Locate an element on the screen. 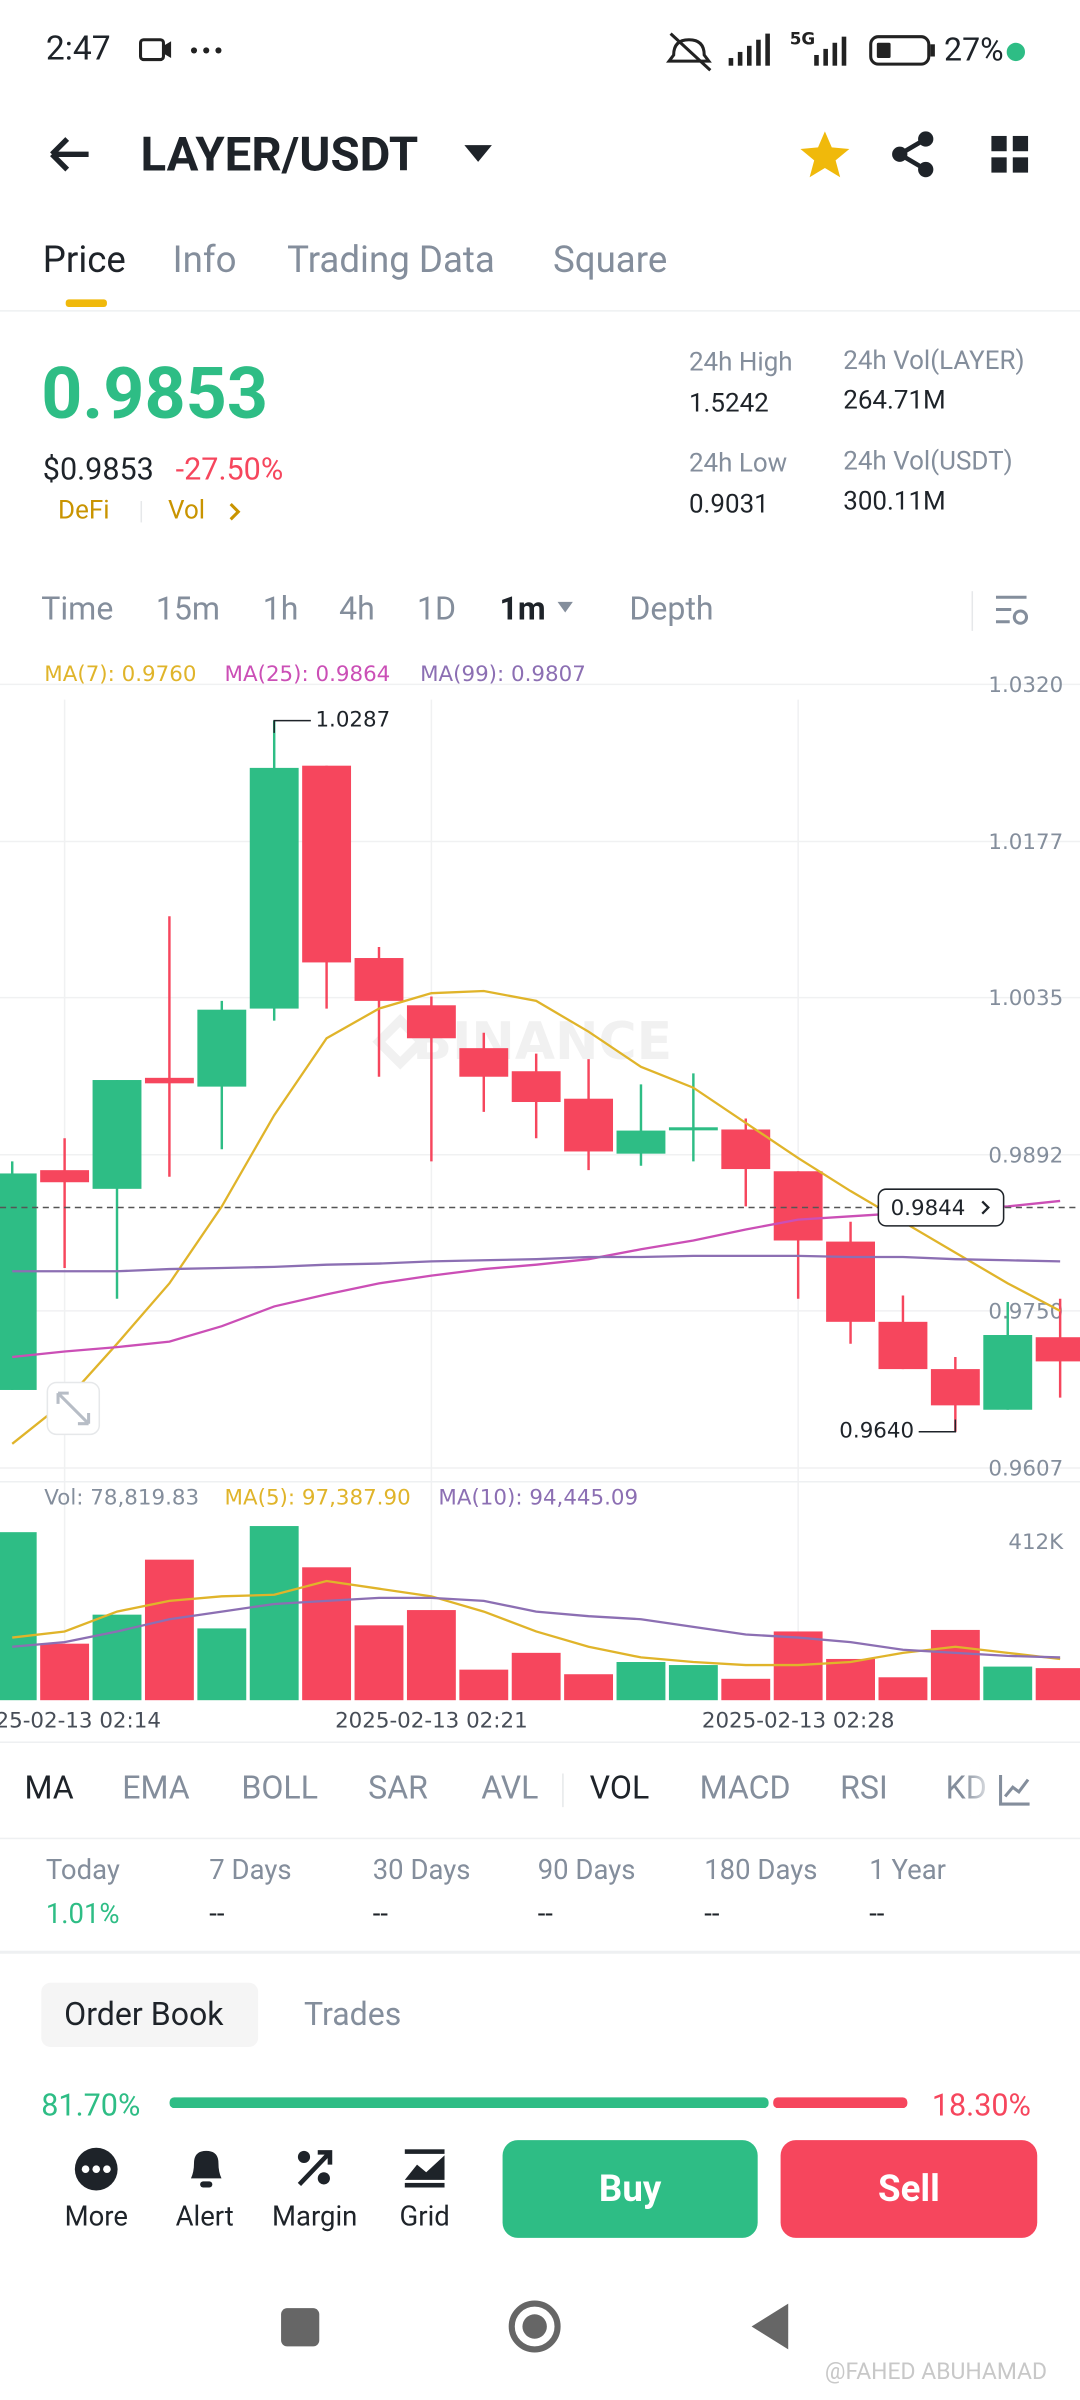 Image resolution: width=1080 pixels, height=2400 pixels. interval-caret is located at coordinates (565, 607).